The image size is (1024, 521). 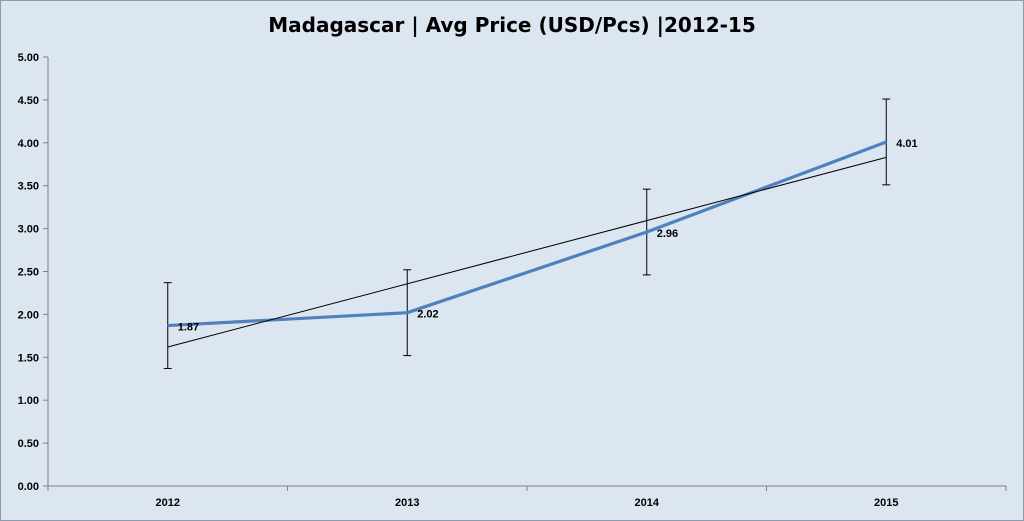 What do you see at coordinates (28, 487) in the screenshot?
I see `y-tick-label: 0.00` at bounding box center [28, 487].